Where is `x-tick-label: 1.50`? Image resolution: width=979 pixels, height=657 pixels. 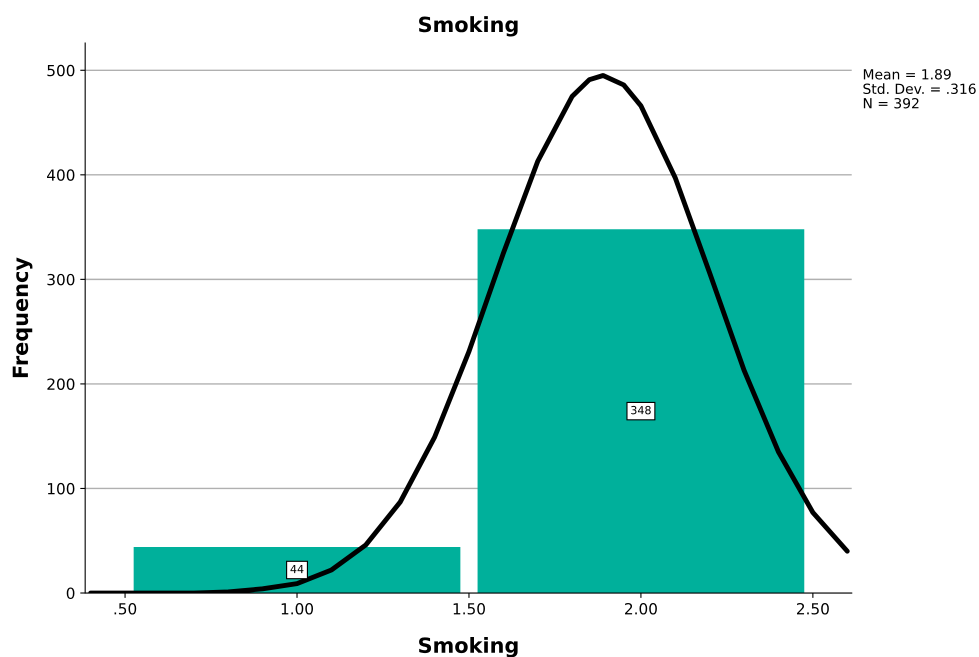
x-tick-label: 1.50 is located at coordinates (469, 609).